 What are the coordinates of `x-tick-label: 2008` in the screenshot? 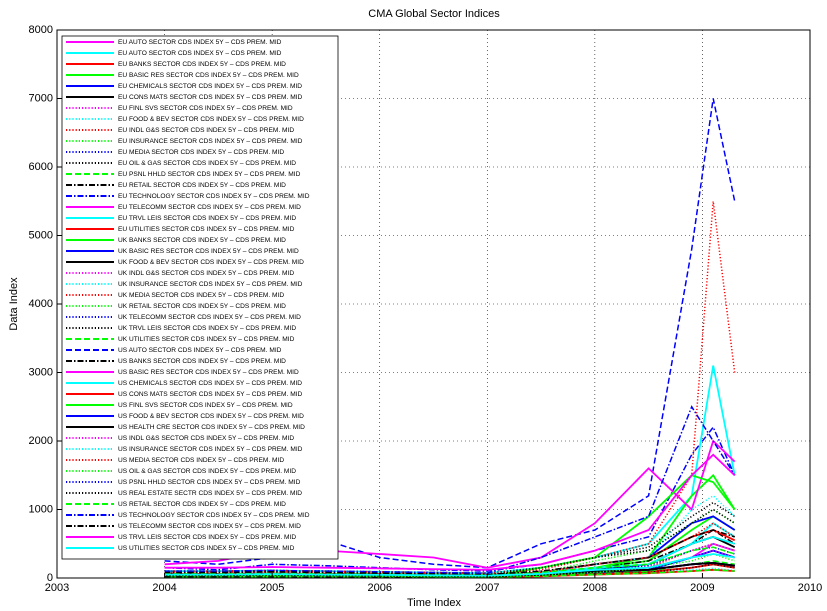 It's located at (595, 588).